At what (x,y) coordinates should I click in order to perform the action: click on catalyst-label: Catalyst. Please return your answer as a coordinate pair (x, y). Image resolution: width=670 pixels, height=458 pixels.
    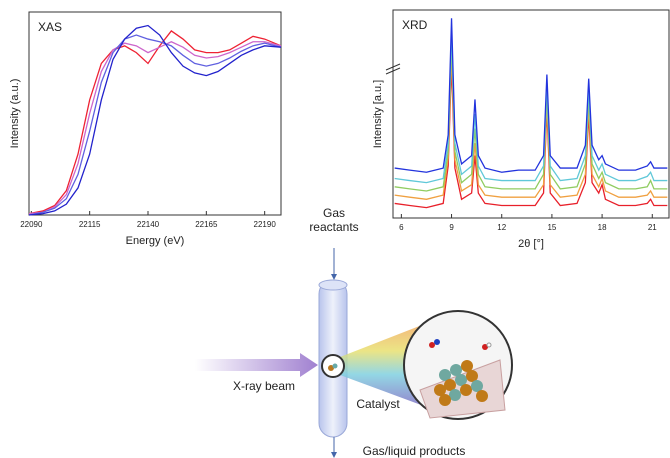
    Looking at the image, I should click on (378, 404).